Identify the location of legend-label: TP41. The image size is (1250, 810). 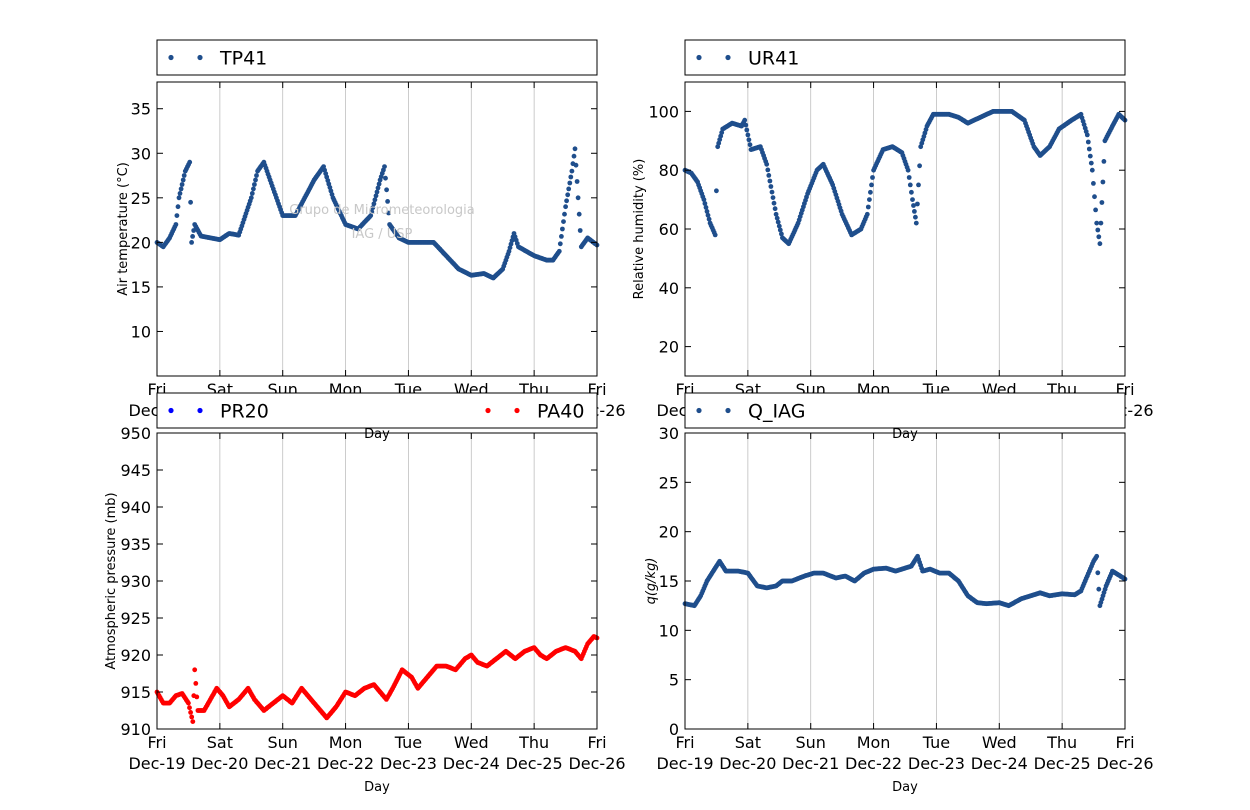
(243, 59).